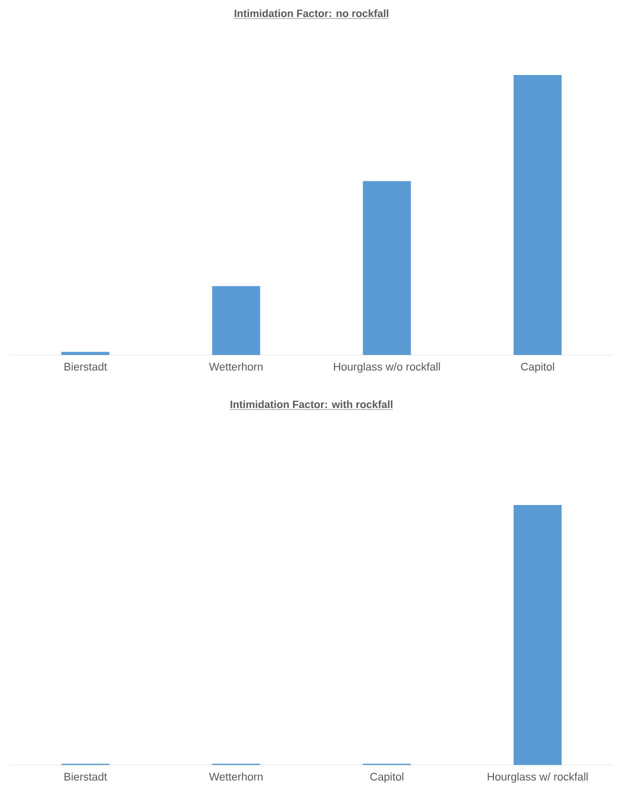  I want to click on x-tick-label: Hourglass w/o rockfall, so click(387, 367).